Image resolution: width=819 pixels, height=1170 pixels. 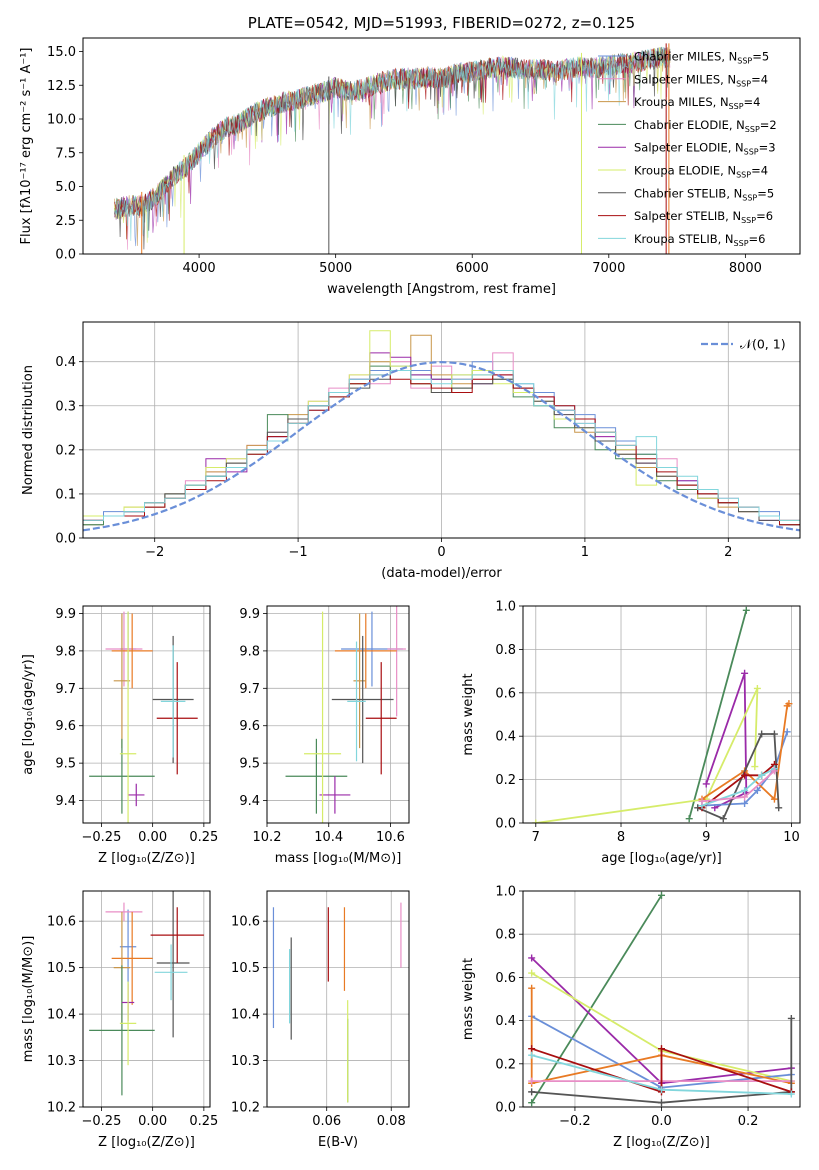 What do you see at coordinates (505, 780) in the screenshot?
I see `y-tick-label: 0.2` at bounding box center [505, 780].